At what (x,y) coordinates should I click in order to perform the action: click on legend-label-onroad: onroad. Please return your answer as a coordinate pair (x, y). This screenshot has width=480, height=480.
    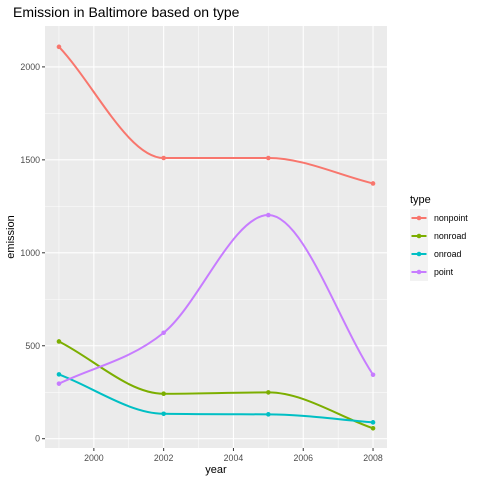
    Looking at the image, I should click on (447, 254).